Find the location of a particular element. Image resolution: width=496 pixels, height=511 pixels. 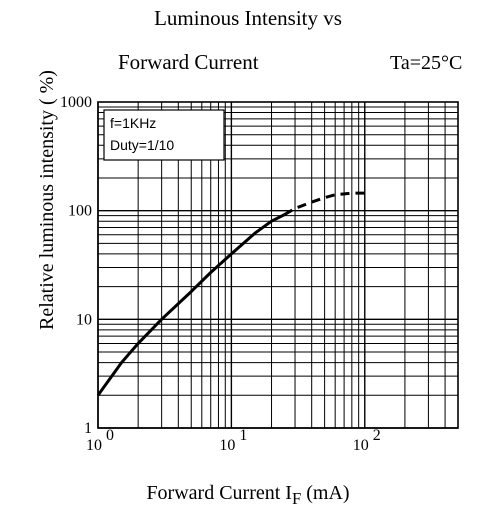

x-tick-exponent: 1 is located at coordinates (243, 435).